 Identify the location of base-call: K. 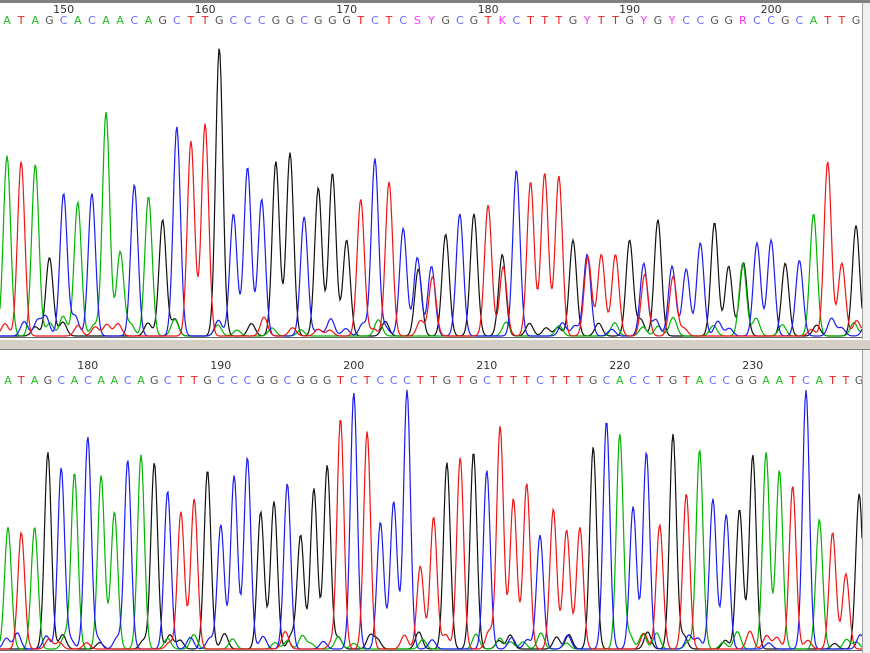
(503, 20).